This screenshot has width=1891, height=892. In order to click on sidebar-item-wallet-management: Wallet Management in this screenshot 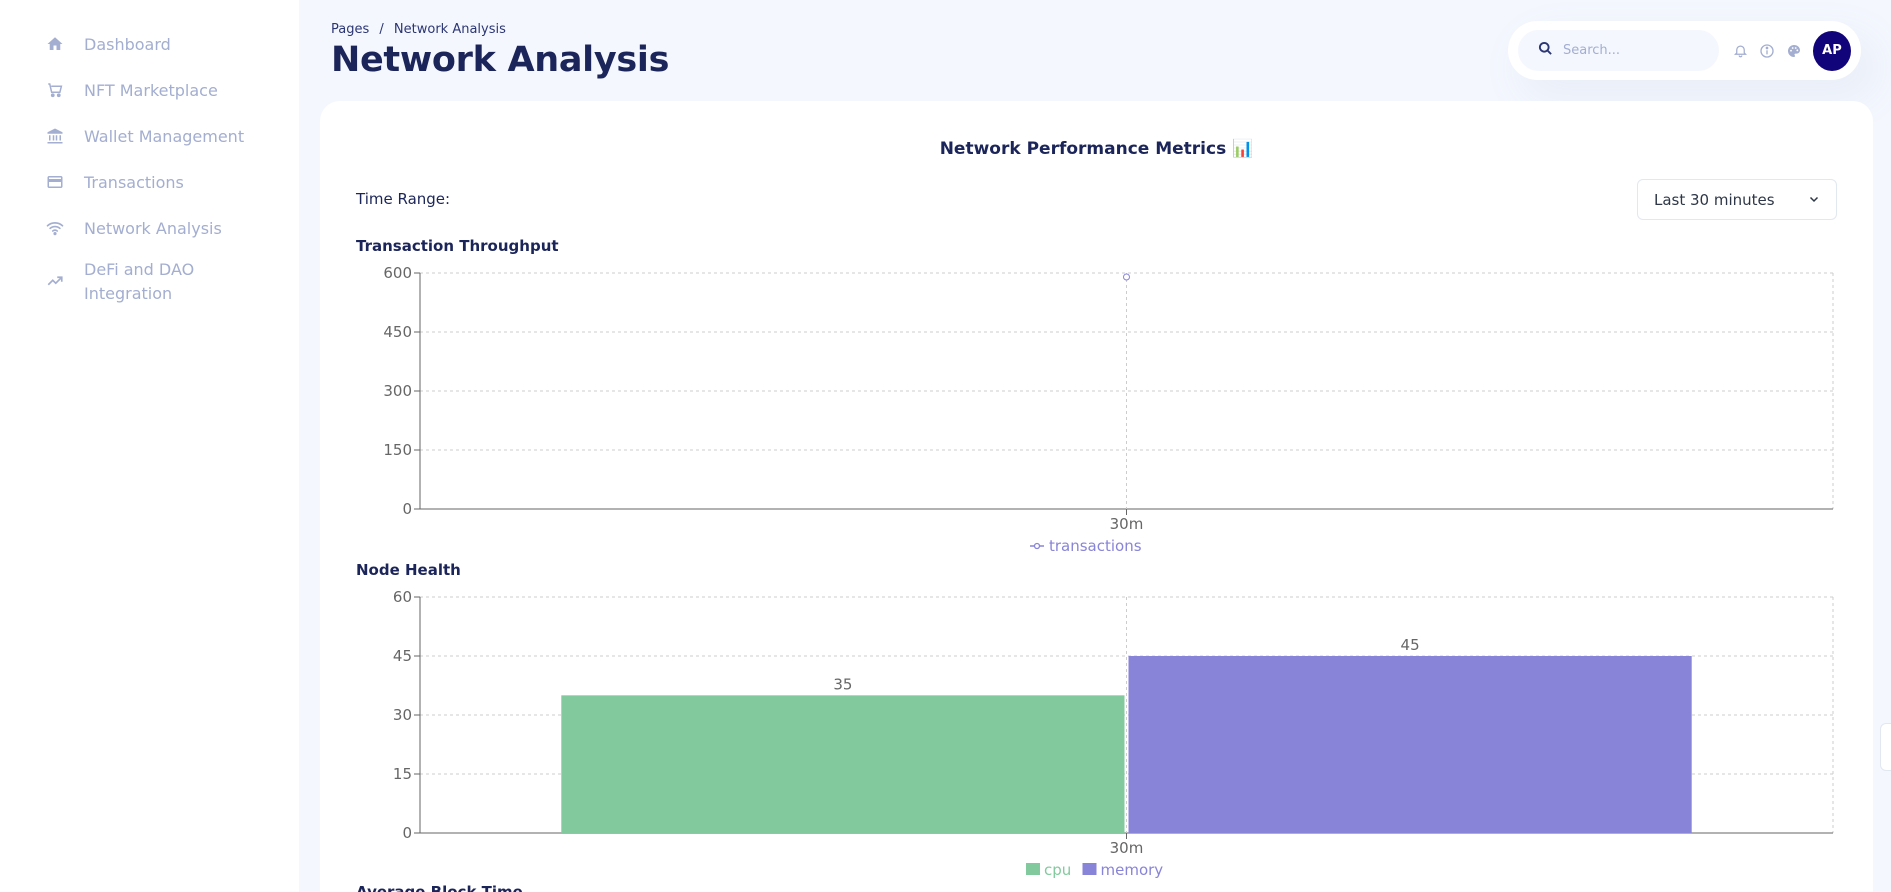, I will do `click(144, 137)`.